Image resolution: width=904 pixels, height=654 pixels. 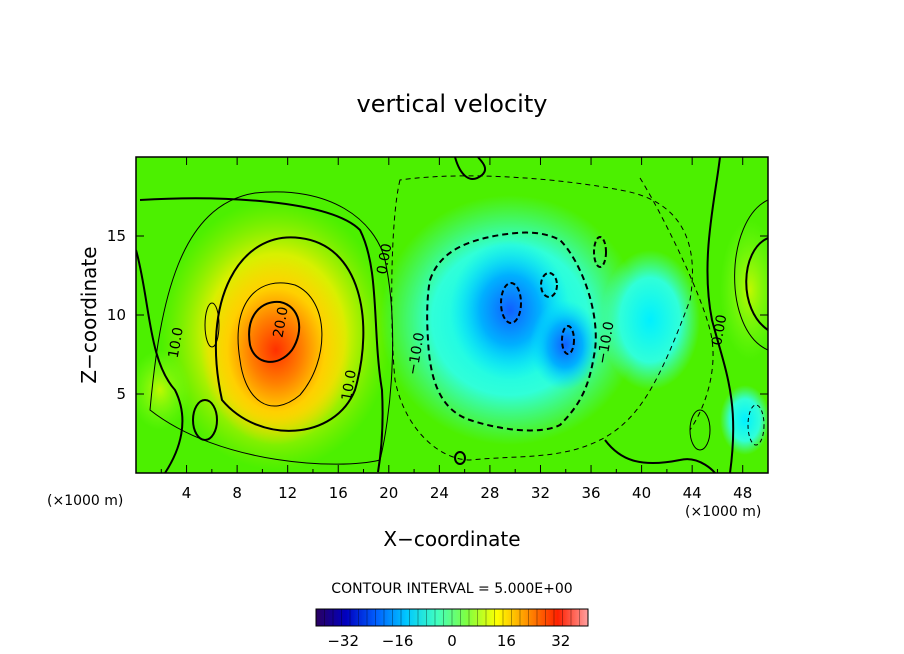 What do you see at coordinates (742, 493) in the screenshot?
I see `x-tick-label: 48` at bounding box center [742, 493].